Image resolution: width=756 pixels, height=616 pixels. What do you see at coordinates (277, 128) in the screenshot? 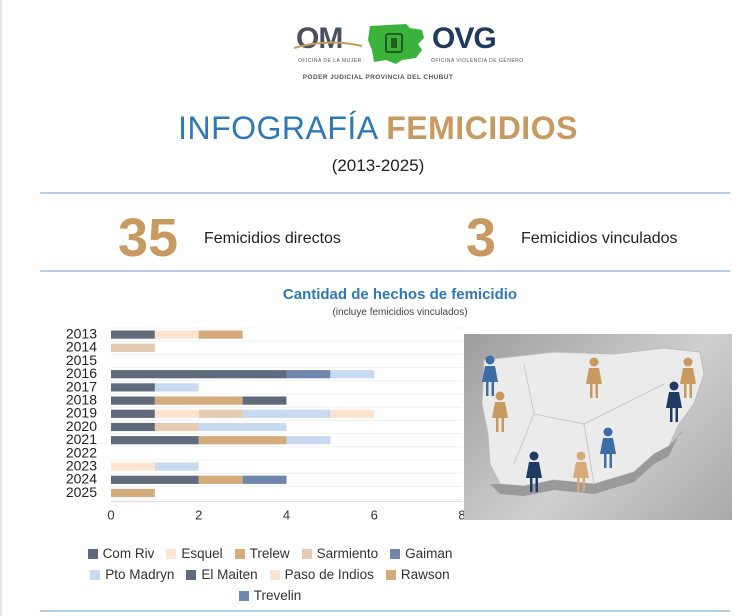
I see `page-title-prefix: INFOGRAFÍA` at bounding box center [277, 128].